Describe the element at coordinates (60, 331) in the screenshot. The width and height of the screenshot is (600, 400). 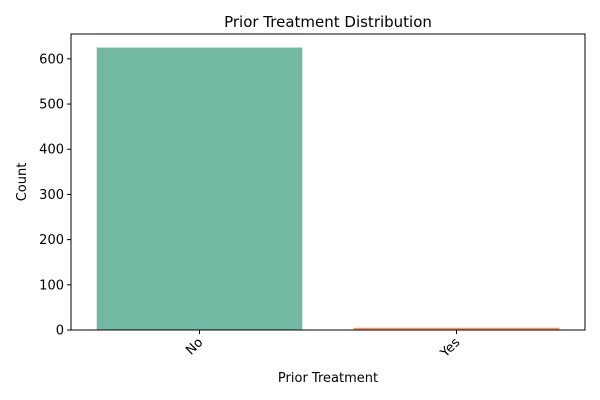
I see `y-tick-label: 0` at that location.